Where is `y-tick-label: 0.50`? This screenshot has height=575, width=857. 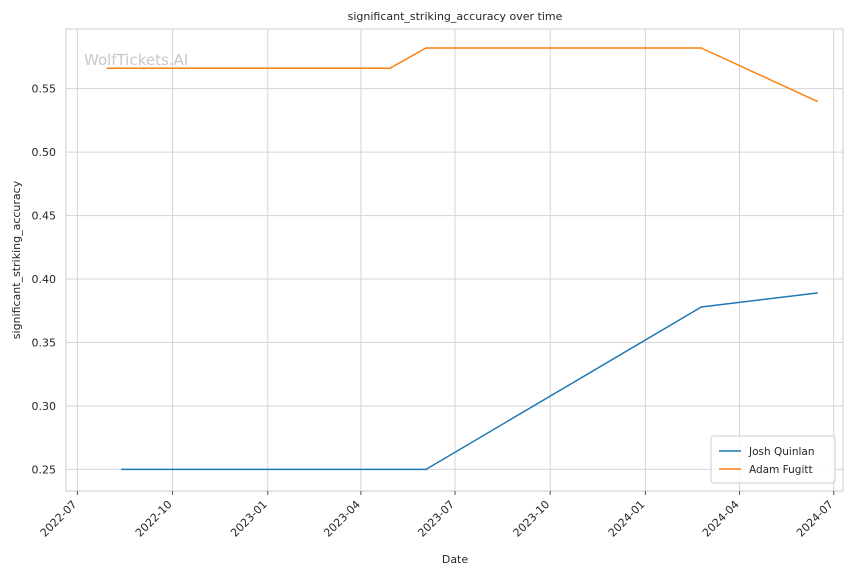
y-tick-label: 0.50 is located at coordinates (44, 152).